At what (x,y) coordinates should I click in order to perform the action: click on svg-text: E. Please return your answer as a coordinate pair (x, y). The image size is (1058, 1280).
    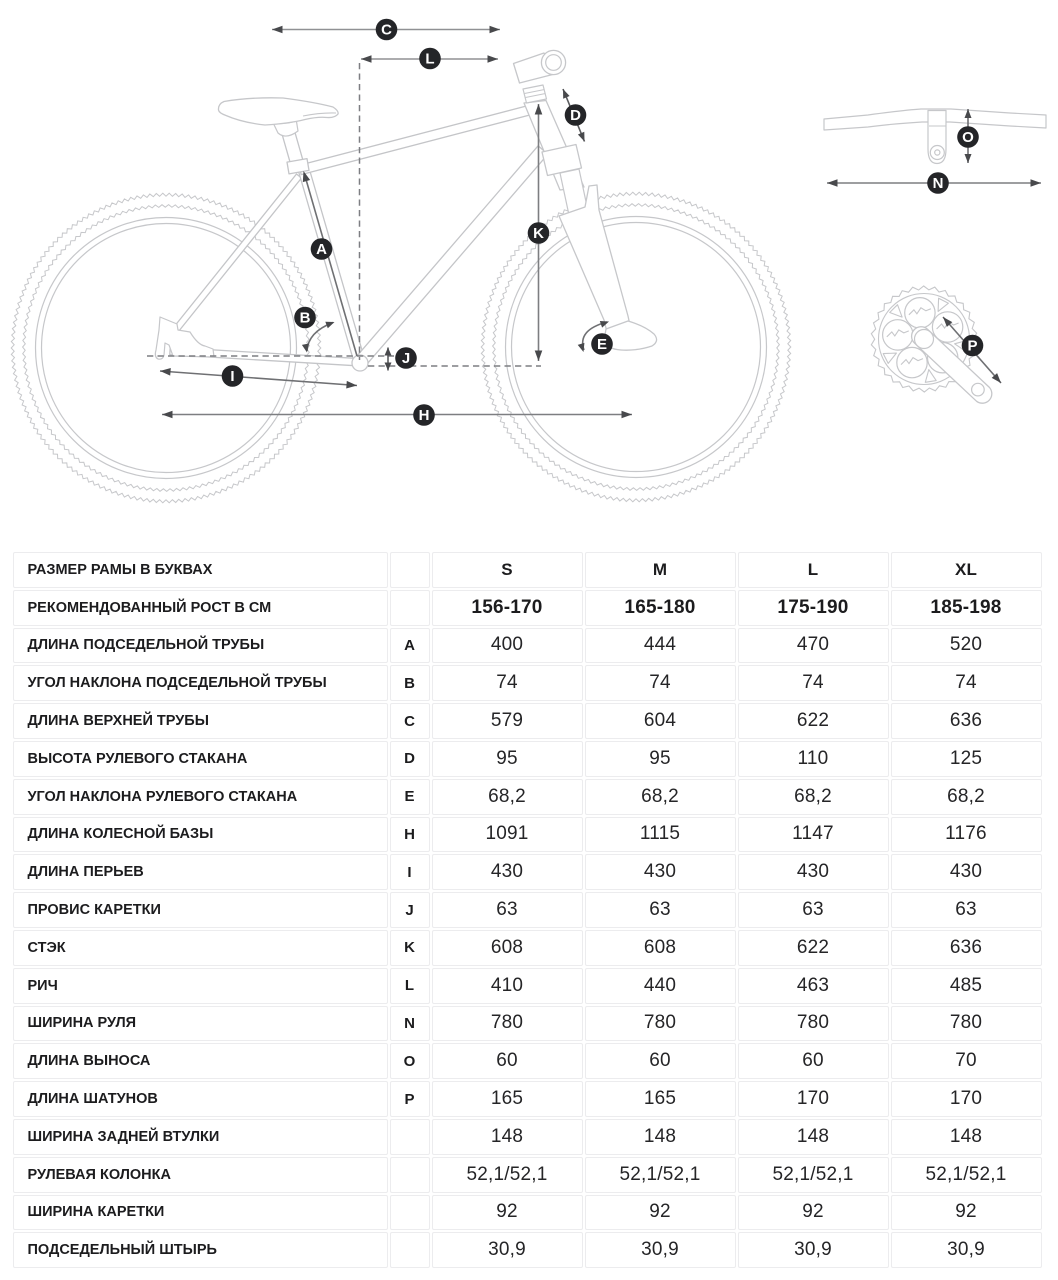
    Looking at the image, I should click on (602, 344).